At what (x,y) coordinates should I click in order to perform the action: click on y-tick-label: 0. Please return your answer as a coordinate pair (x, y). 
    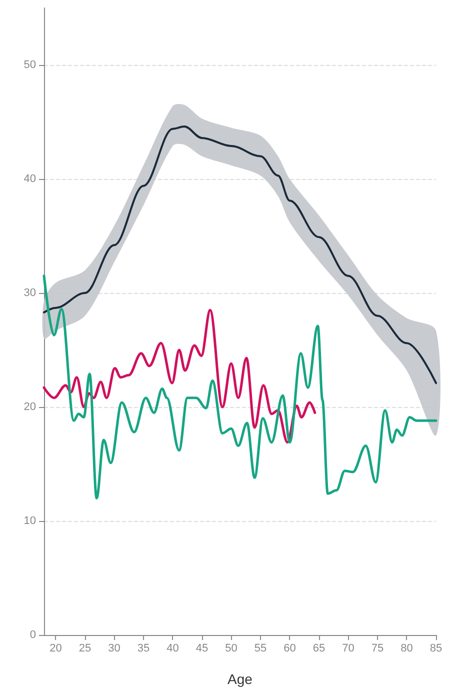
    Looking at the image, I should click on (33, 635).